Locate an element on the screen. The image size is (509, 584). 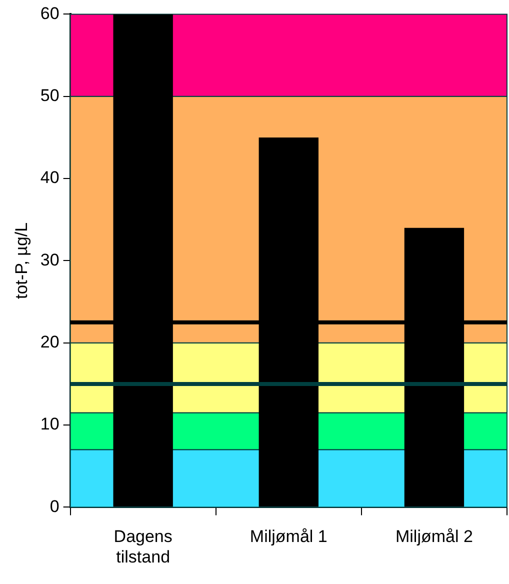
y-tick-label: 10 is located at coordinates (50, 424).